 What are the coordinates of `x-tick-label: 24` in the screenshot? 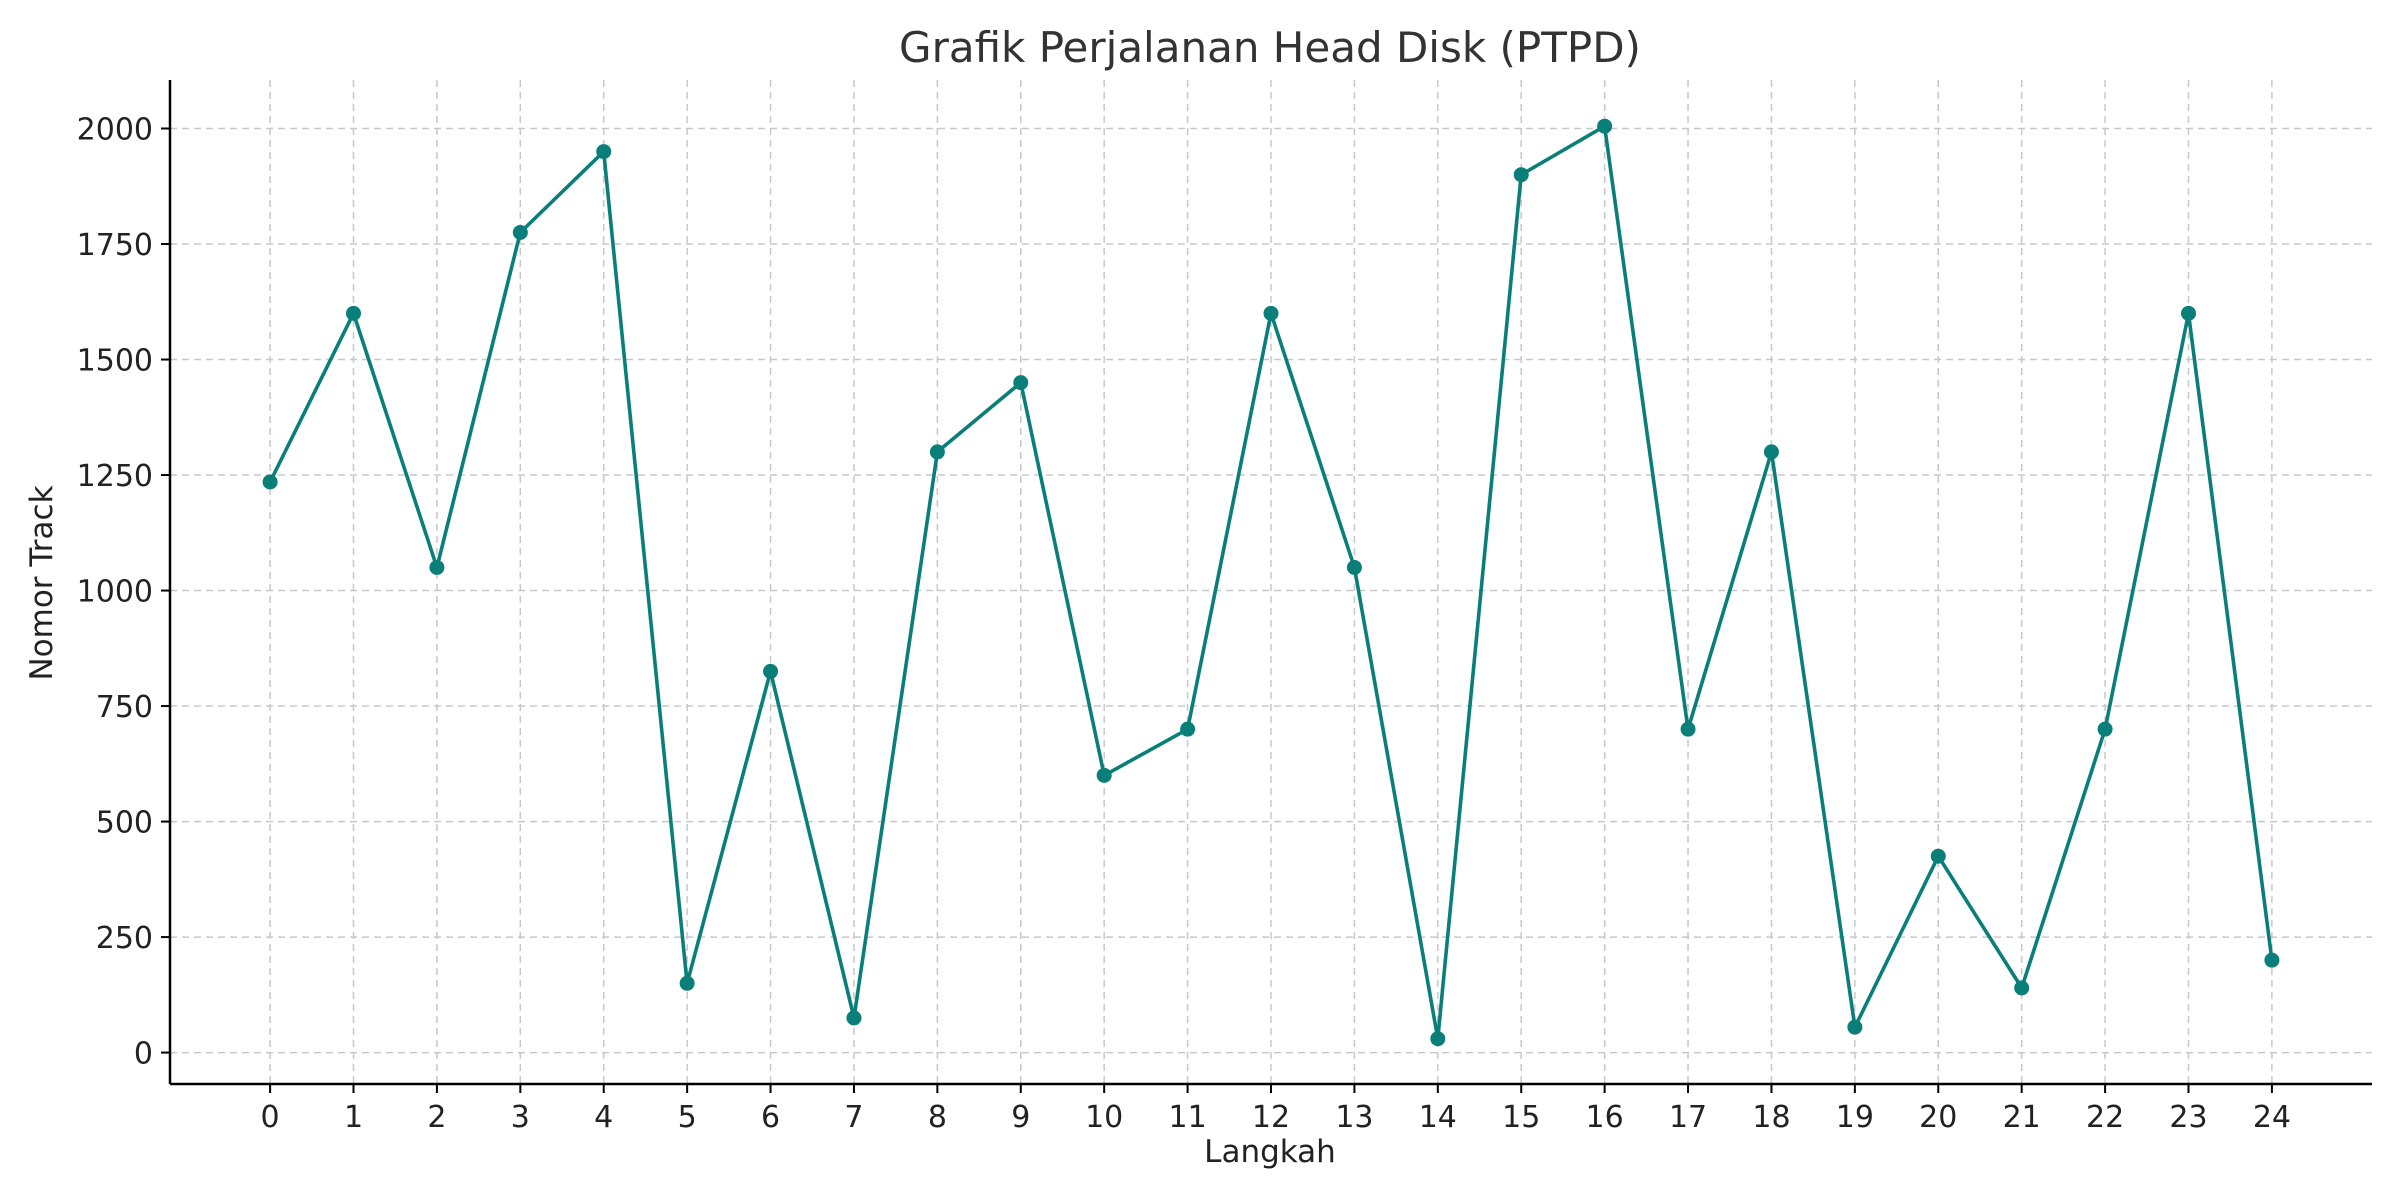 It's located at (2272, 1117).